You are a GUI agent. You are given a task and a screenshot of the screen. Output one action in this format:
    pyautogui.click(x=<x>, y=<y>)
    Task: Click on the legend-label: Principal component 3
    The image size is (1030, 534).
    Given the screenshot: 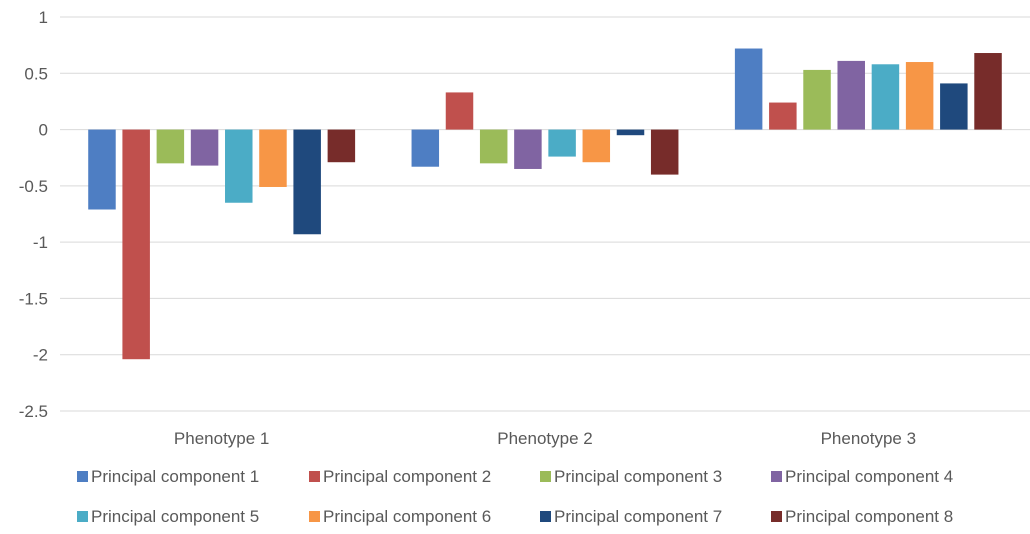 What is the action you would take?
    pyautogui.click(x=638, y=476)
    